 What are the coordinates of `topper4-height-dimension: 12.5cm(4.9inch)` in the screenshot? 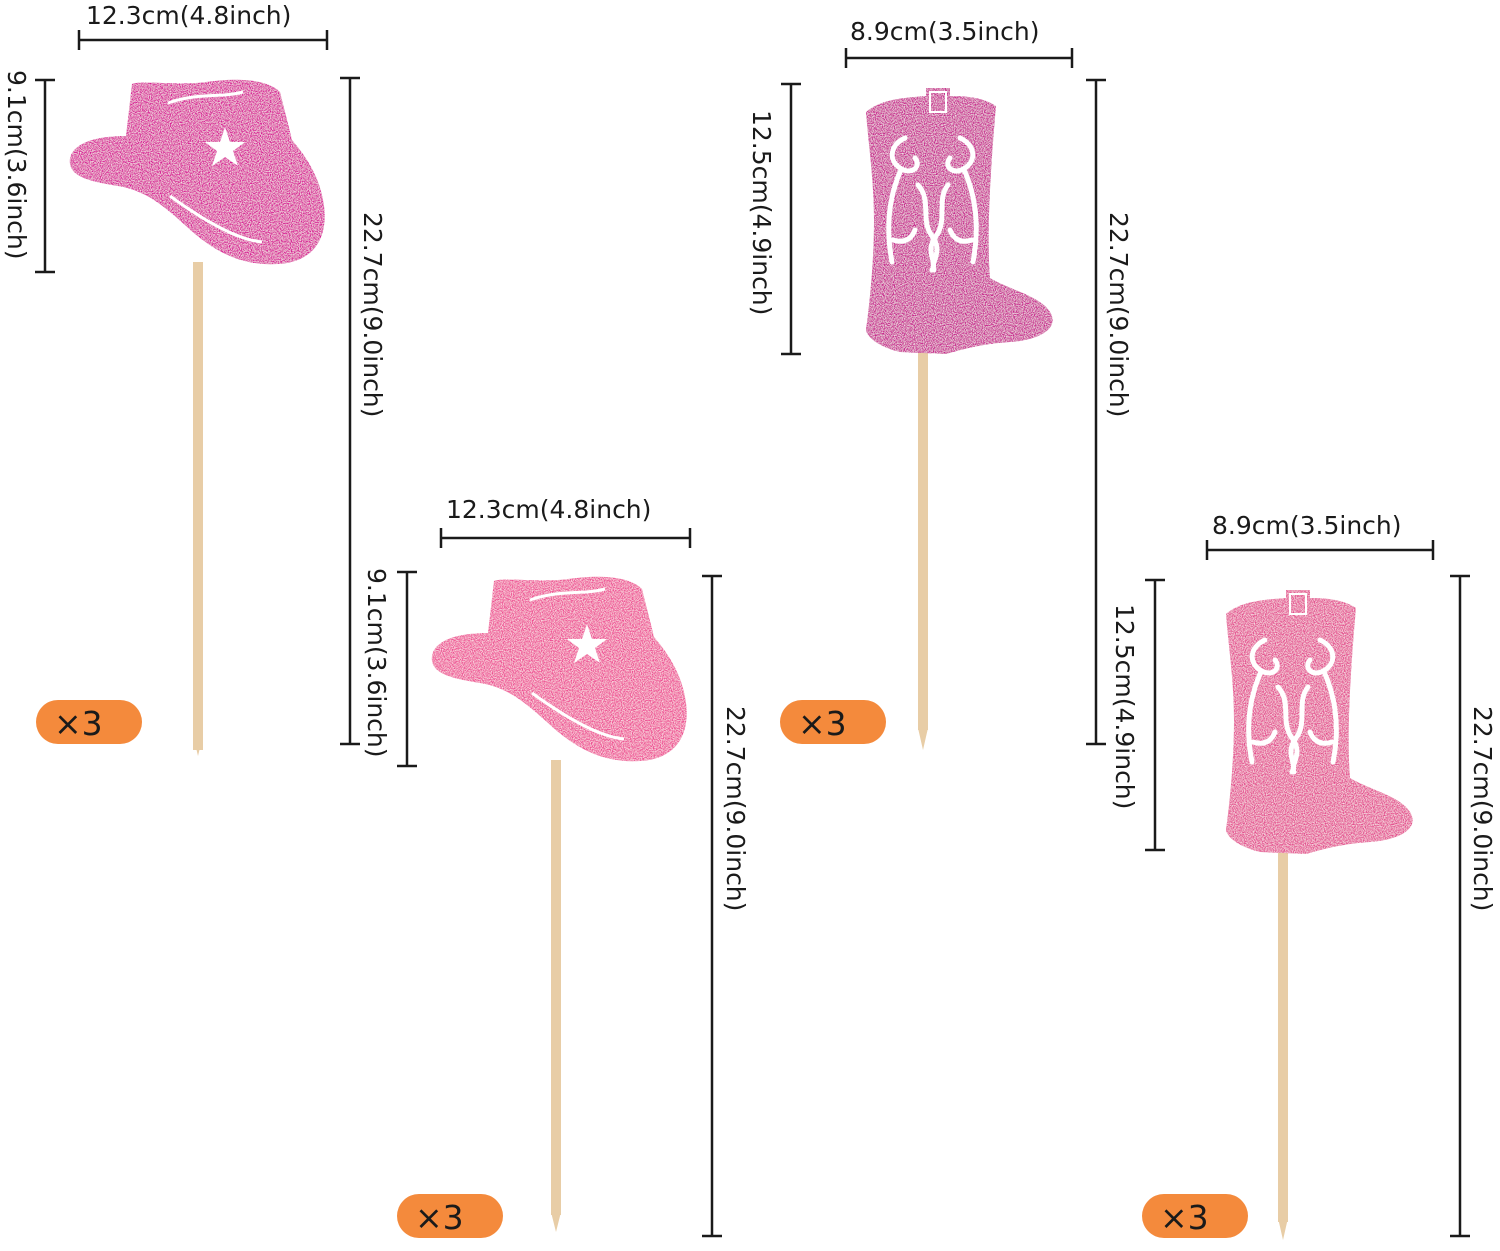 It's located at (1137, 715).